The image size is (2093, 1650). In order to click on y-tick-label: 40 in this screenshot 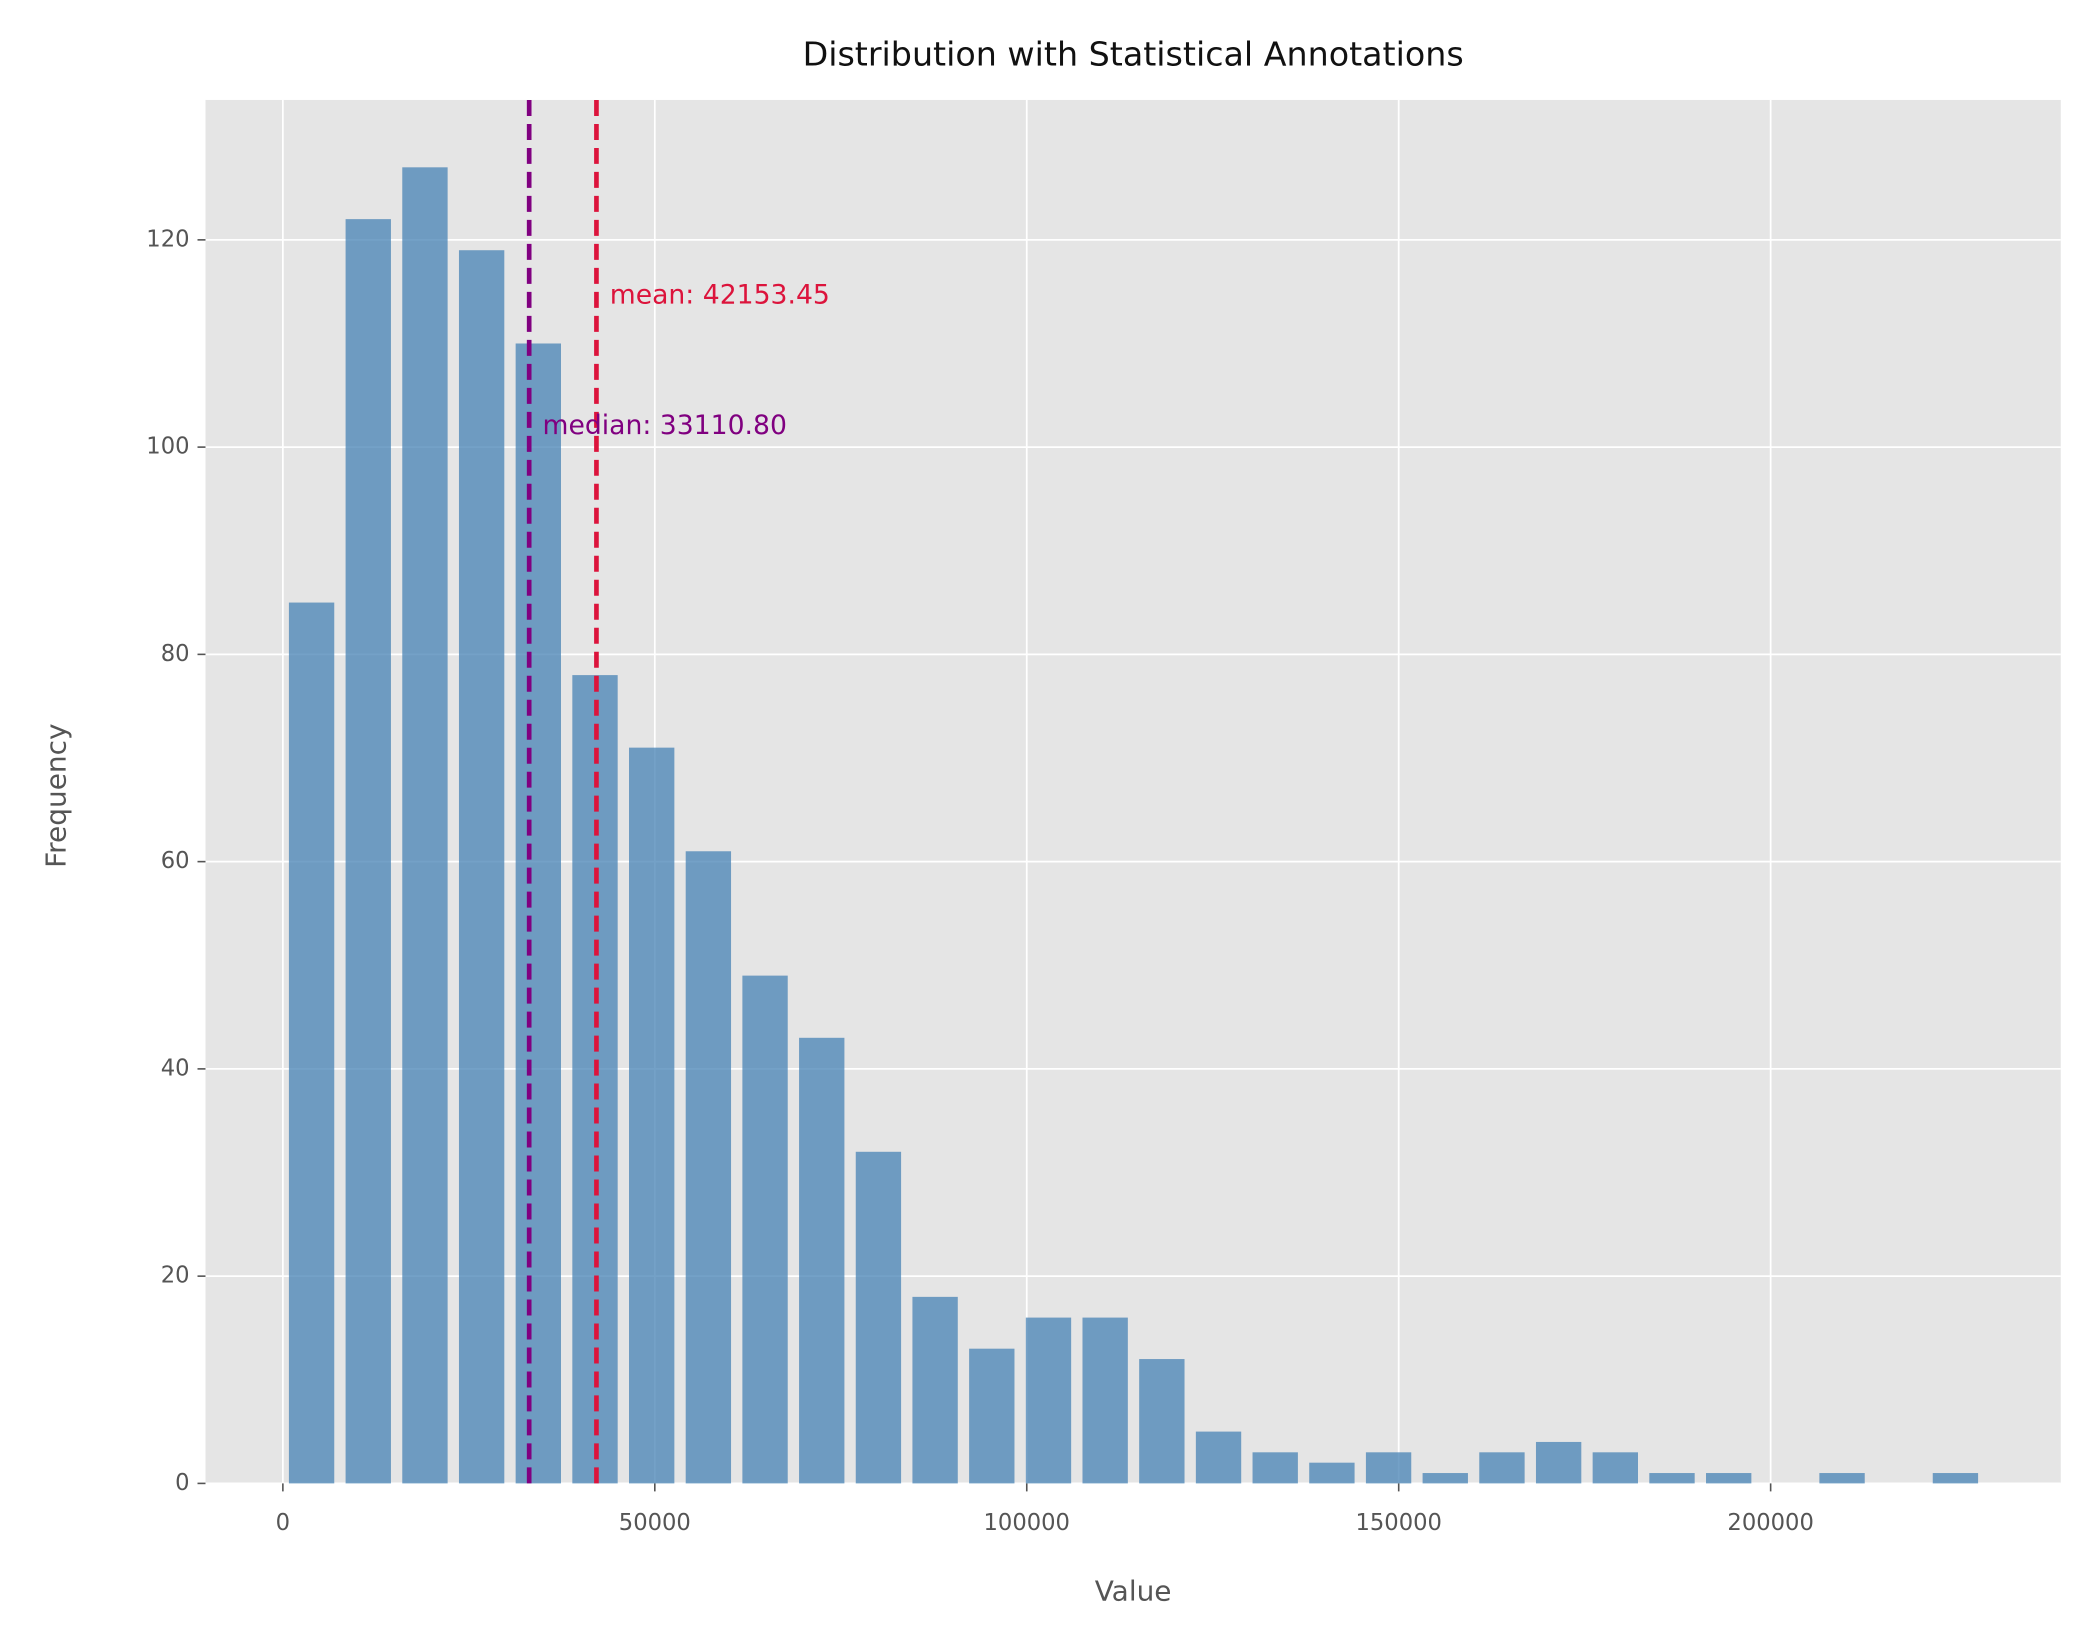, I will do `click(175, 1068)`.